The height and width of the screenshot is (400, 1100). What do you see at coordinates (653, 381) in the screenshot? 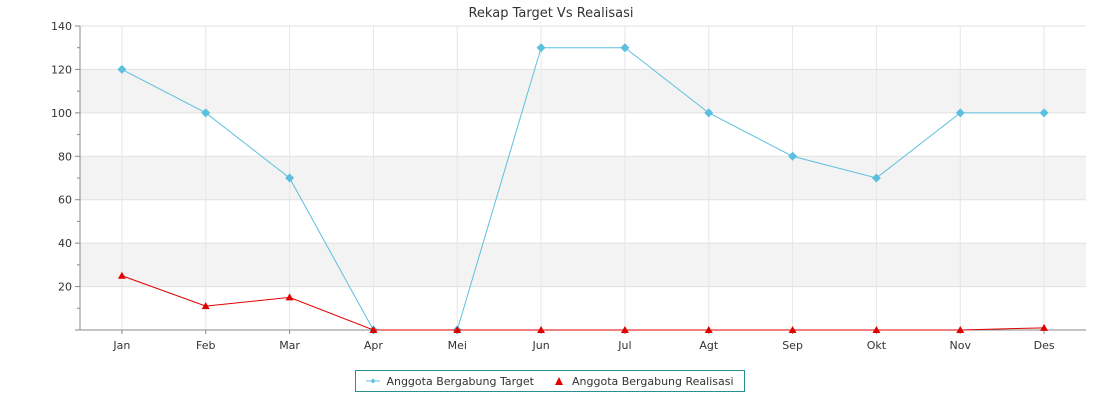
I see `legend-label-realisasi: Anggota Bergabung Realisasi` at bounding box center [653, 381].